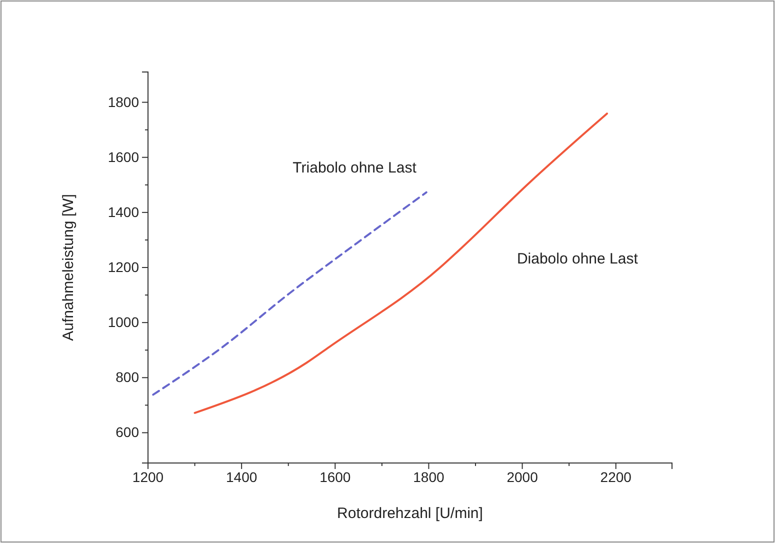 The width and height of the screenshot is (775, 543). Describe the element at coordinates (522, 476) in the screenshot. I see `x-tick-label: 2000` at that location.